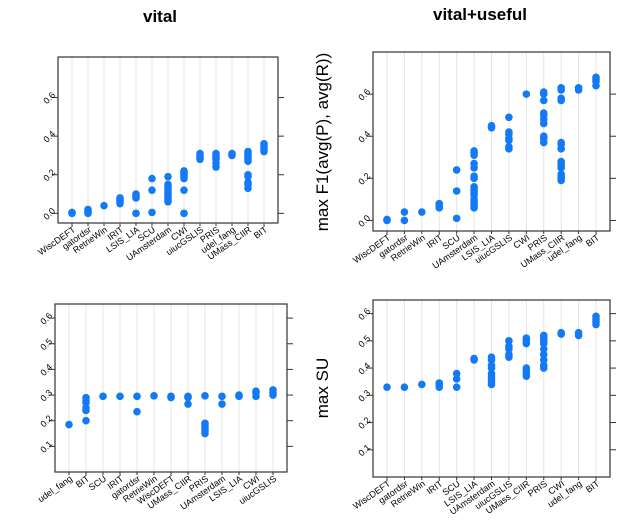  I want to click on y-tick-label: 0.0, so click(364, 221).